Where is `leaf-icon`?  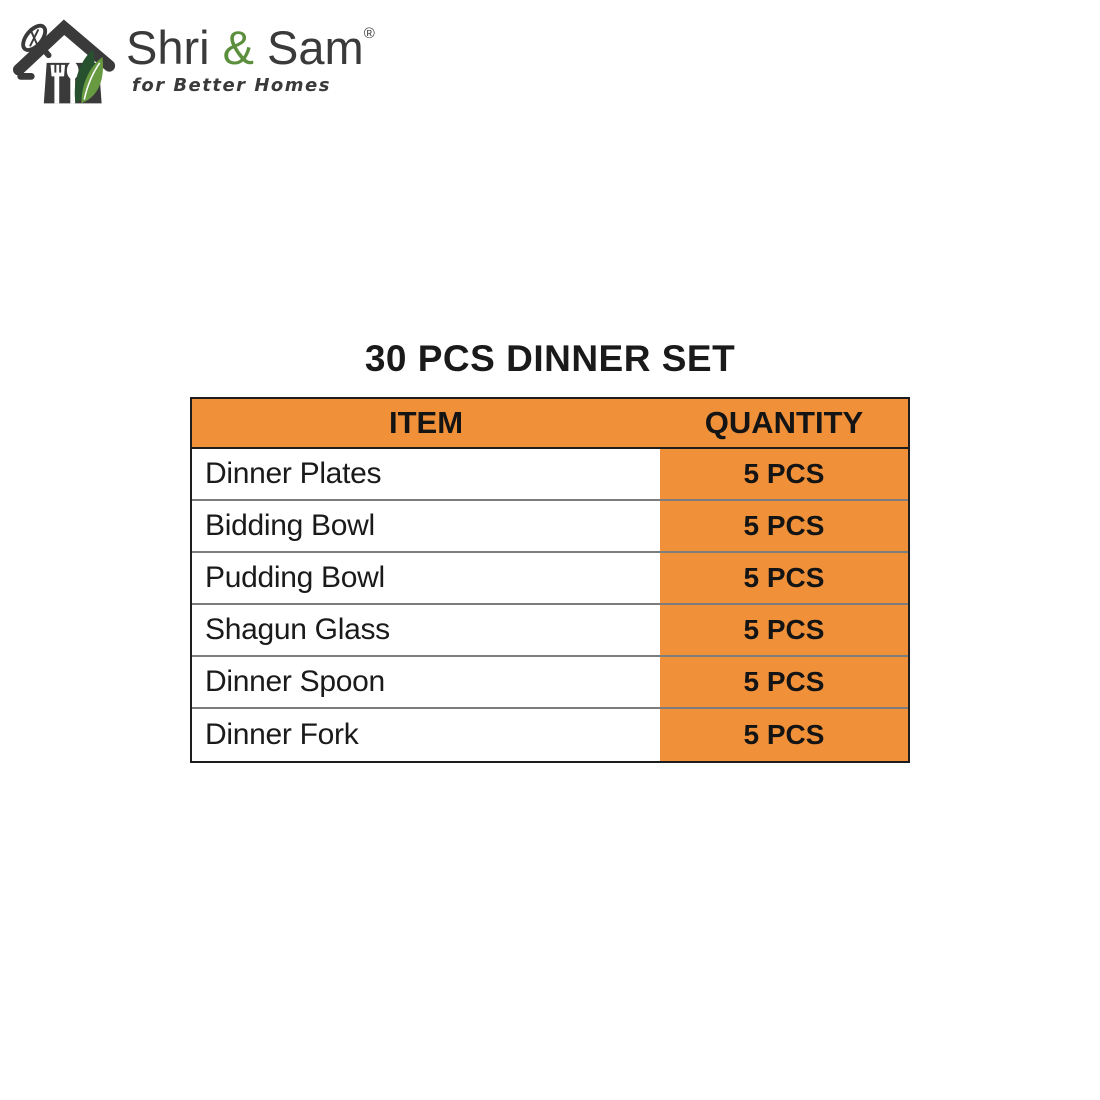
leaf-icon is located at coordinates (89, 76).